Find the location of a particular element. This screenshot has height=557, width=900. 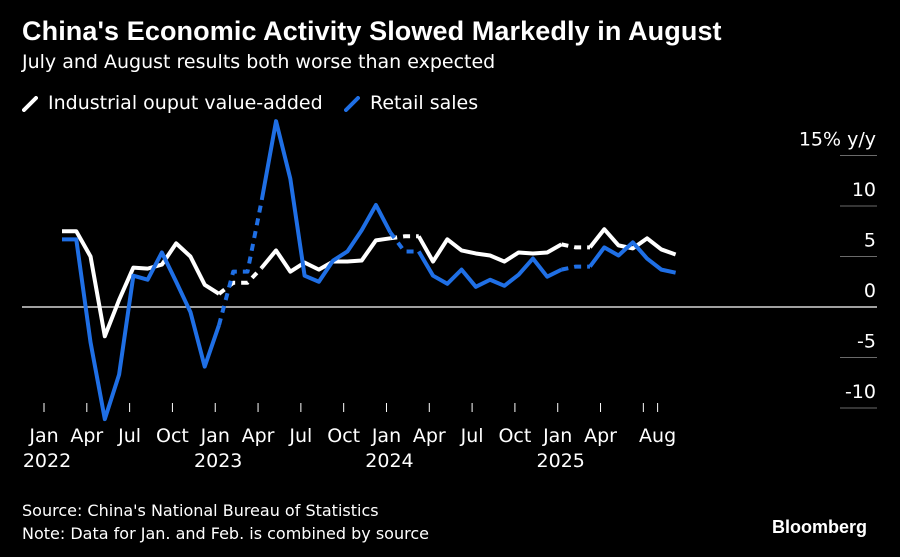

y-tick-label: 15% y/y is located at coordinates (837, 140).